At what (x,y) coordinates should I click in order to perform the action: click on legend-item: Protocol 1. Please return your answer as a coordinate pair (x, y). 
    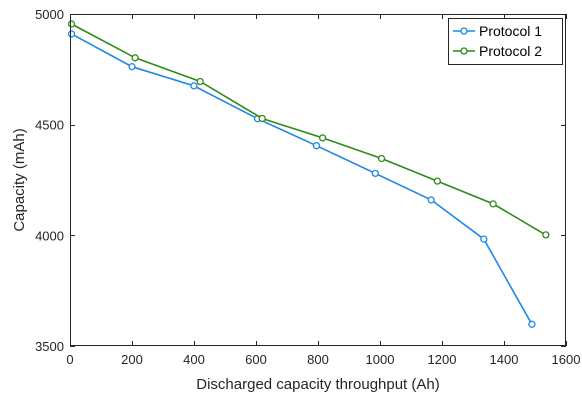
    Looking at the image, I should click on (497, 31).